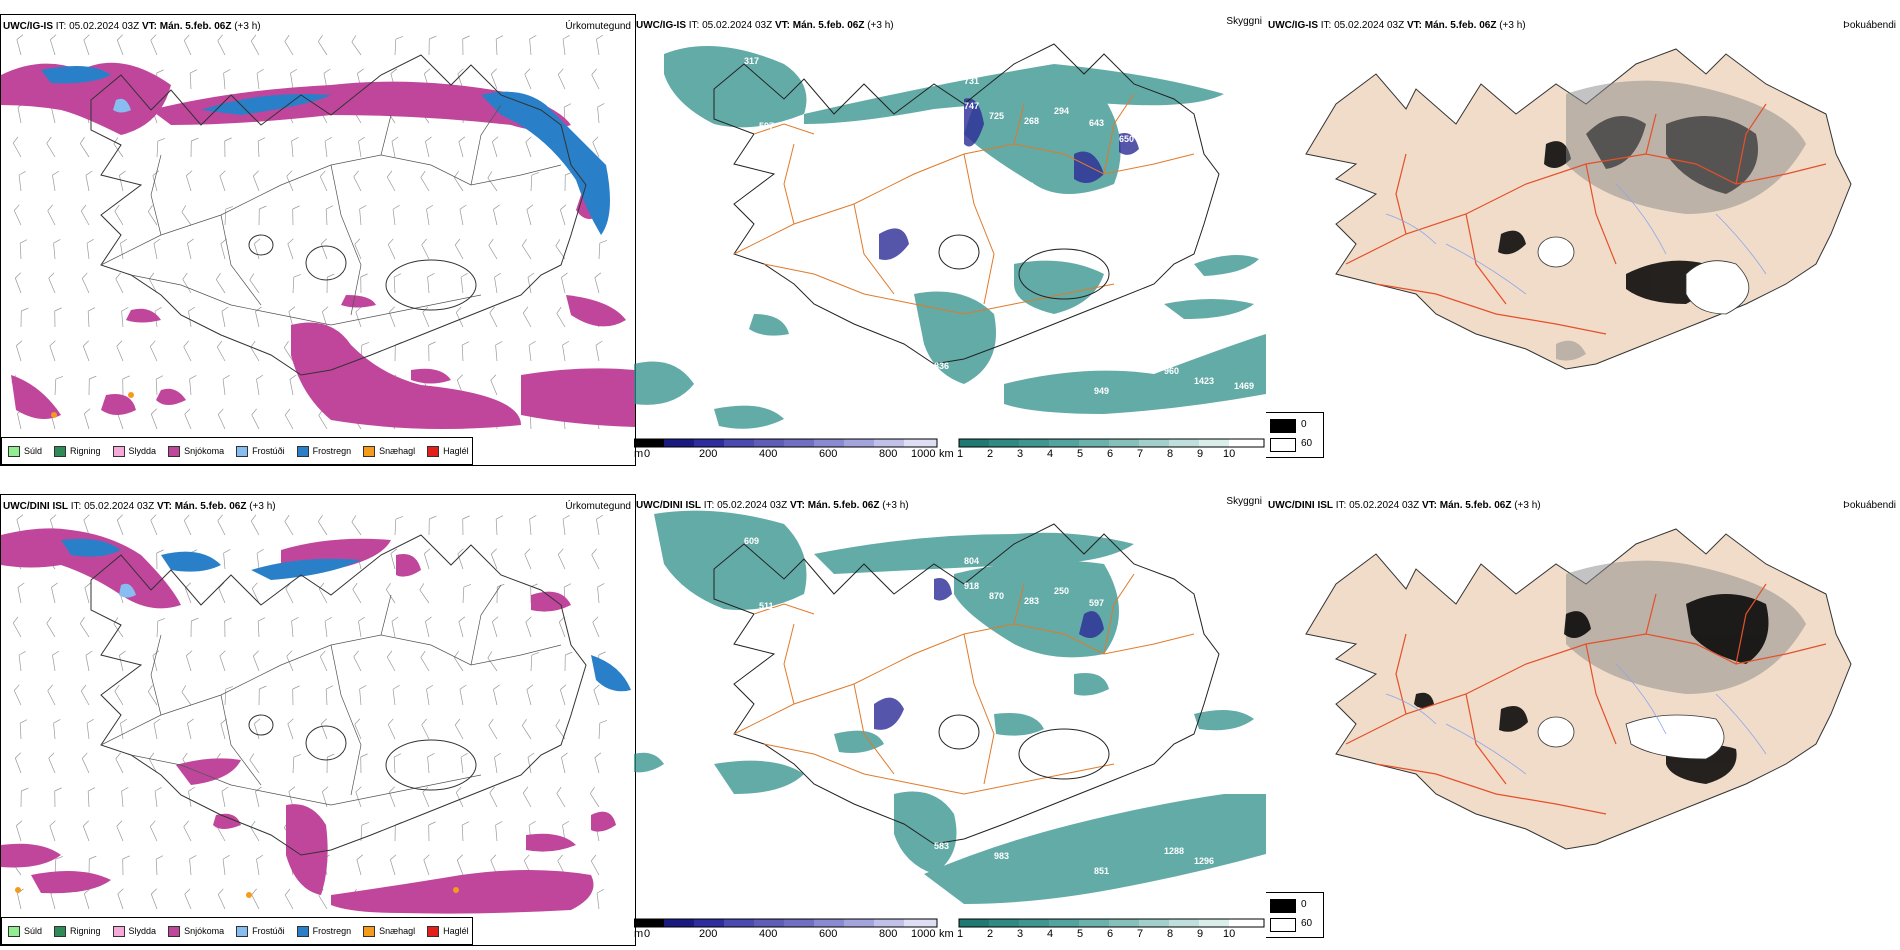 Image resolution: width=1900 pixels, height=950 pixels. I want to click on visibility-value-label: 283, so click(1031, 601).